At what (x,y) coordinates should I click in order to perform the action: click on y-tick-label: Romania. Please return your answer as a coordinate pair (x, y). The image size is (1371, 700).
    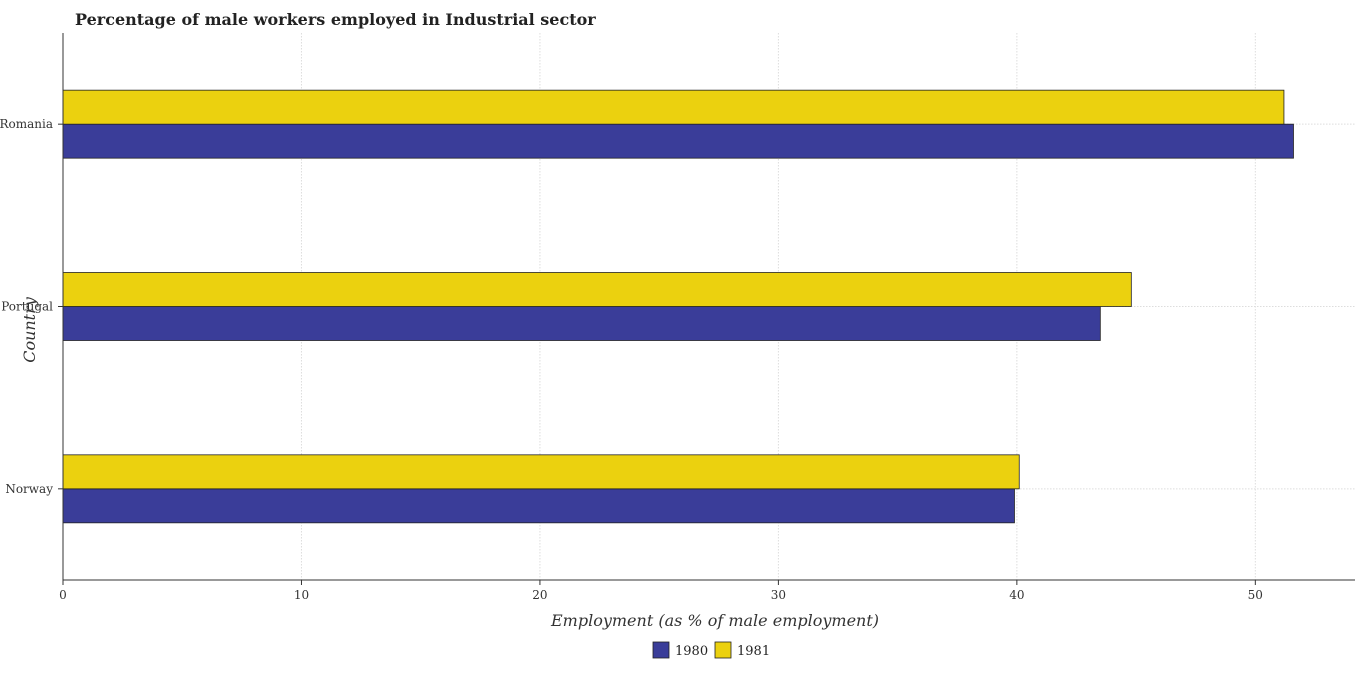
    Looking at the image, I should click on (26, 124).